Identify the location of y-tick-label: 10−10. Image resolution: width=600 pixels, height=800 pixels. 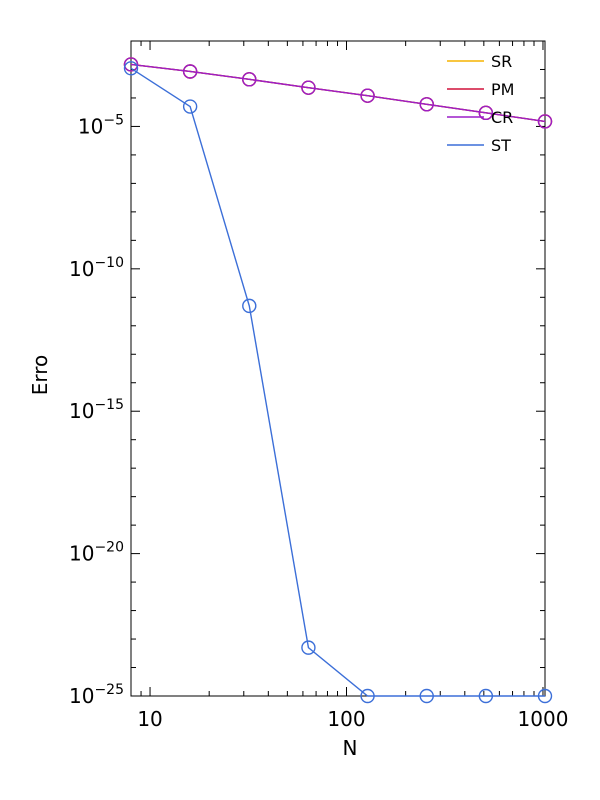
(96, 268).